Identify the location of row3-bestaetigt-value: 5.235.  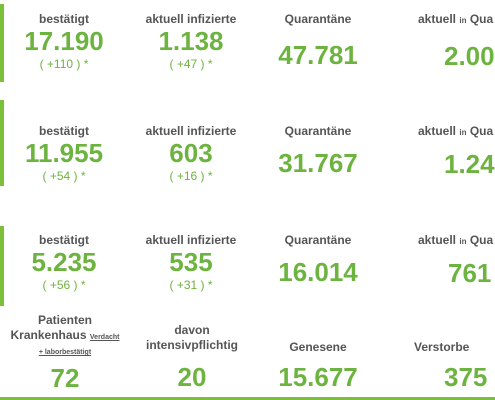
(64, 262).